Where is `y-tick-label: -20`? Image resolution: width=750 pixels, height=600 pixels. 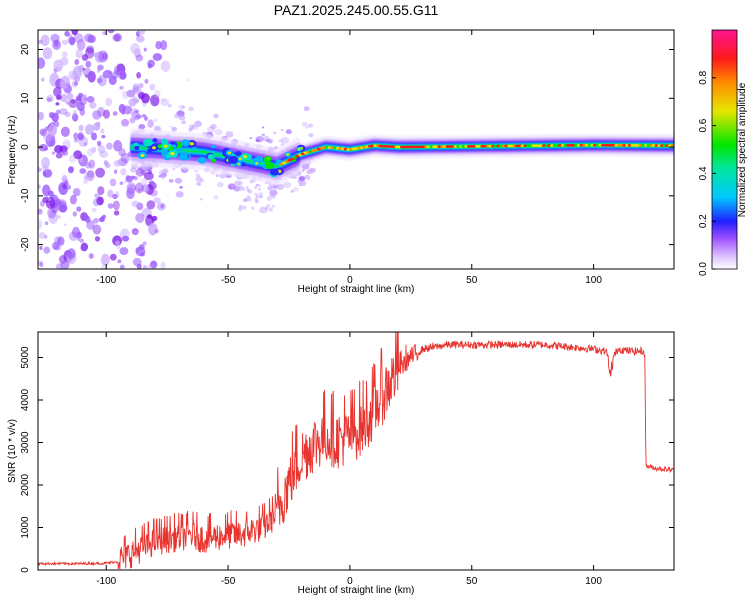
y-tick-label: -20 is located at coordinates (25, 244).